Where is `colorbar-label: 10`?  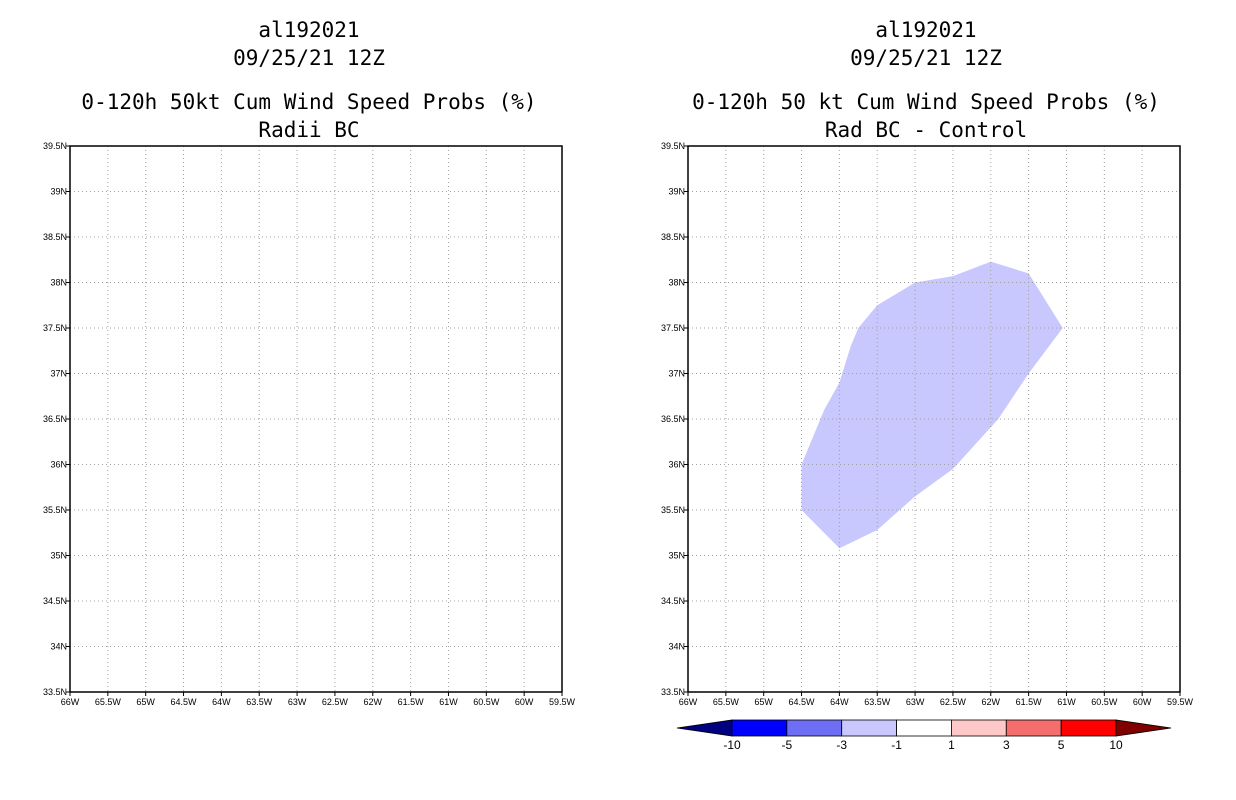 colorbar-label: 10 is located at coordinates (1116, 745).